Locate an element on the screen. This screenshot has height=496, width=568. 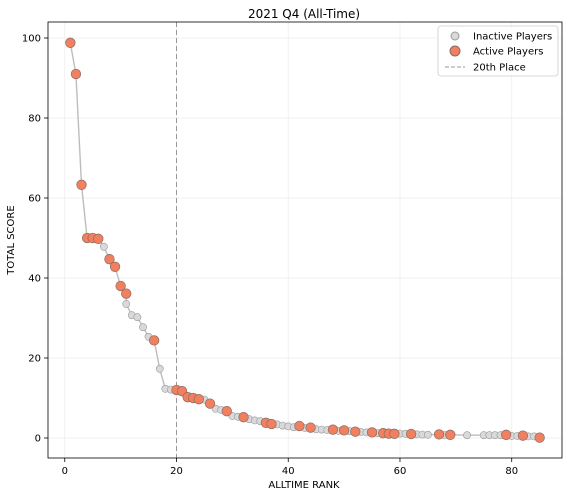
x-tick-label: 80 is located at coordinates (511, 471).